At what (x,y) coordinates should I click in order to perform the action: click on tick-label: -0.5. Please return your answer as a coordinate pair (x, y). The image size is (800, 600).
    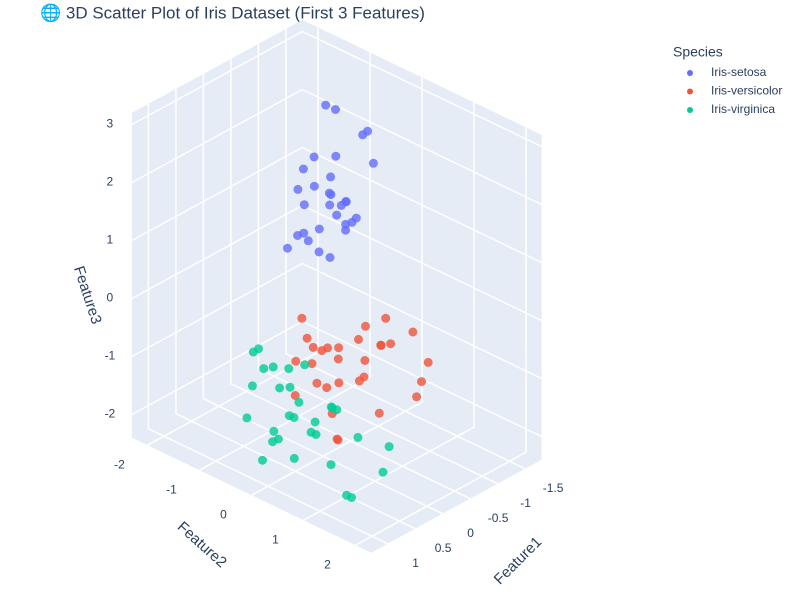
    Looking at the image, I should click on (498, 518).